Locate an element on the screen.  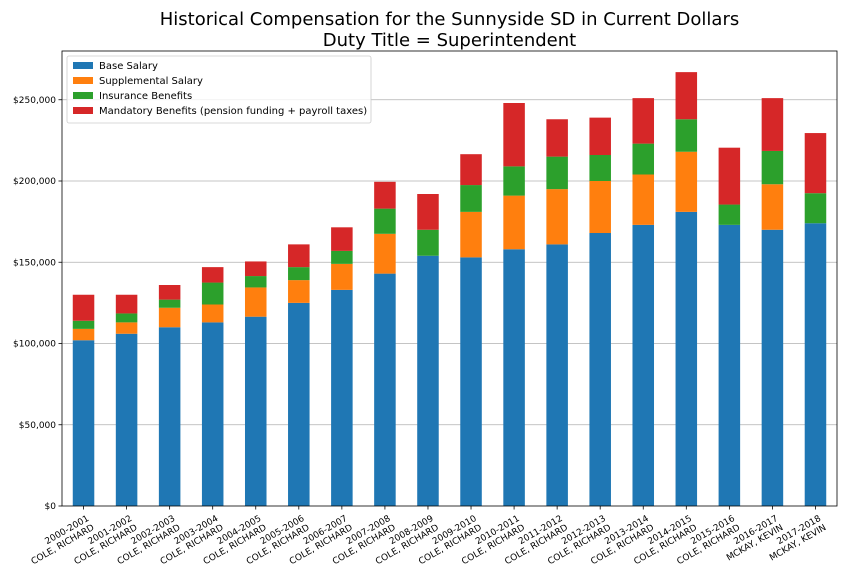
y-tick-label: $200,000 is located at coordinates (34, 182).